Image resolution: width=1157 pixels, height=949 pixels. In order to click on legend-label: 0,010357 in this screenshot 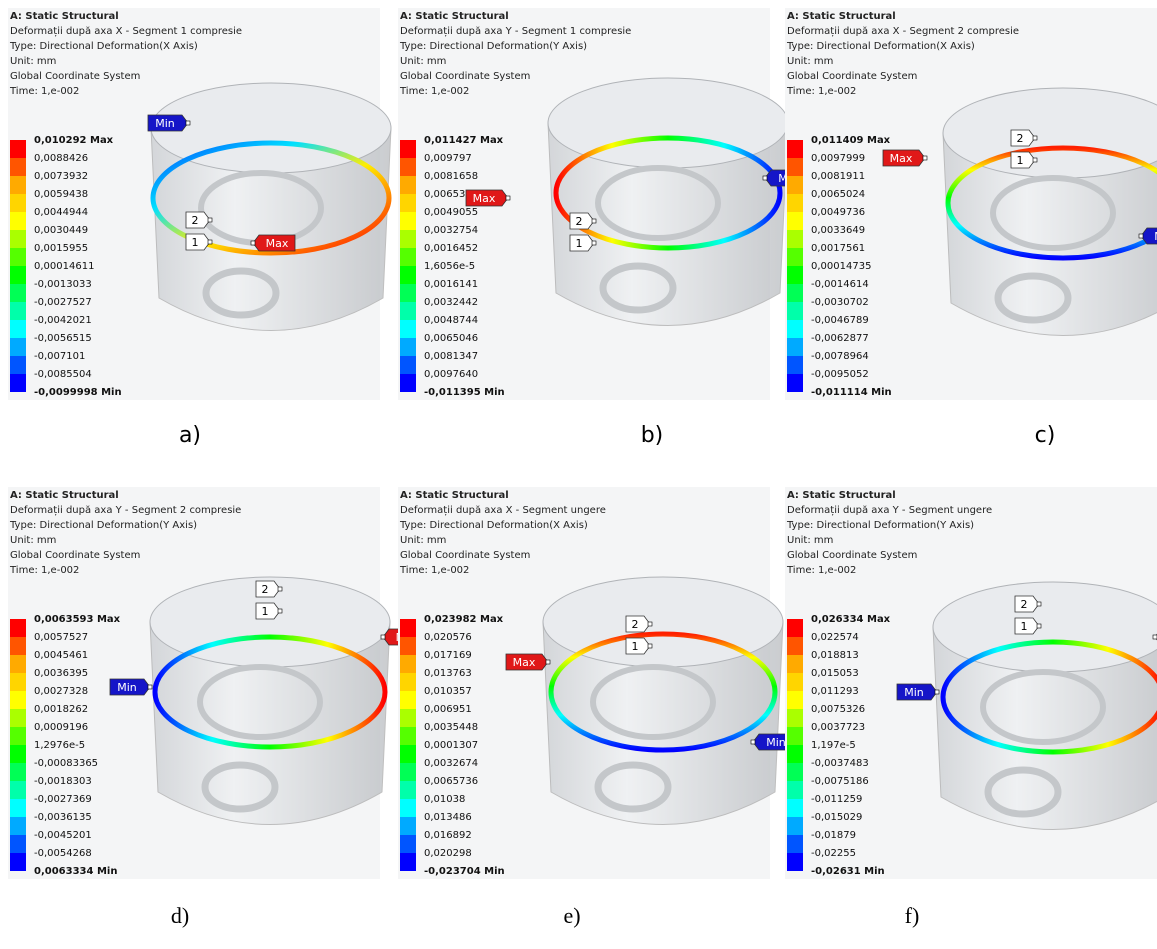, I will do `click(448, 691)`.